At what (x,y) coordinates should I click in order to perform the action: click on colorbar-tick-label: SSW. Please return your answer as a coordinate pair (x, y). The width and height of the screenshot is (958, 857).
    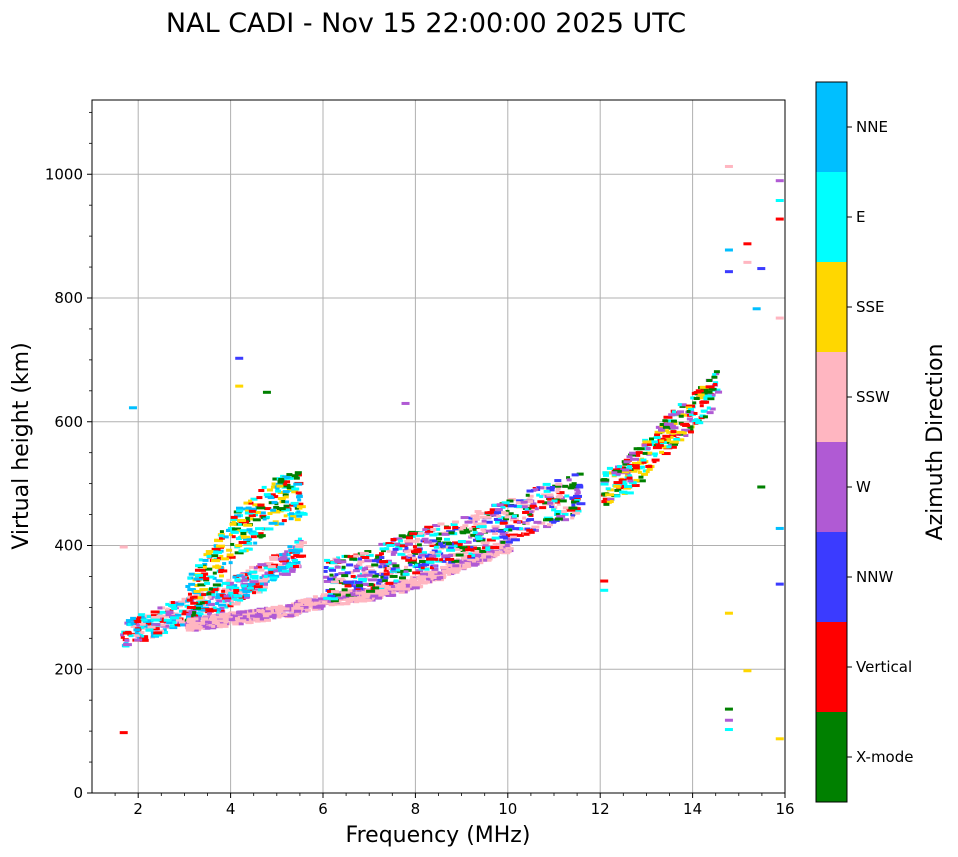
    Looking at the image, I should click on (873, 397).